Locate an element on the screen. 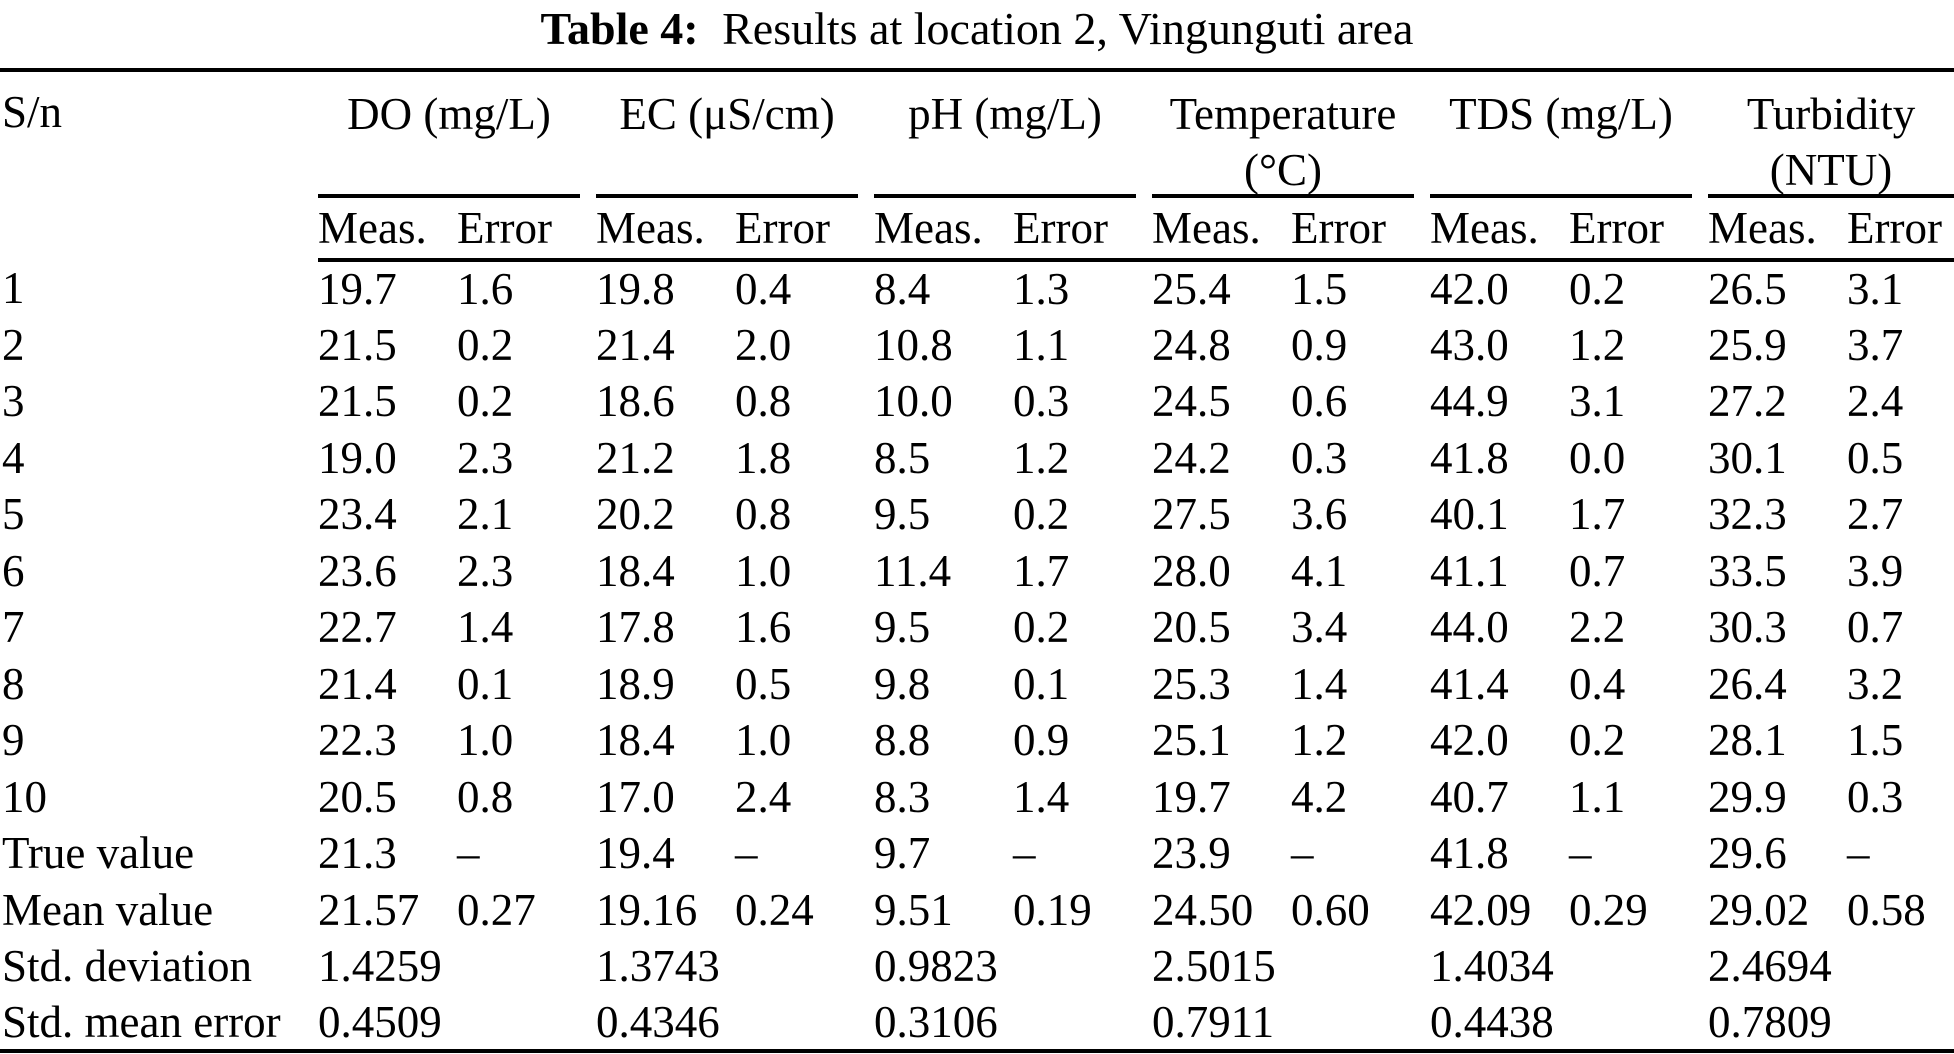 The height and width of the screenshot is (1054, 1954). error-cell: 0.7 is located at coordinates (1597, 570).